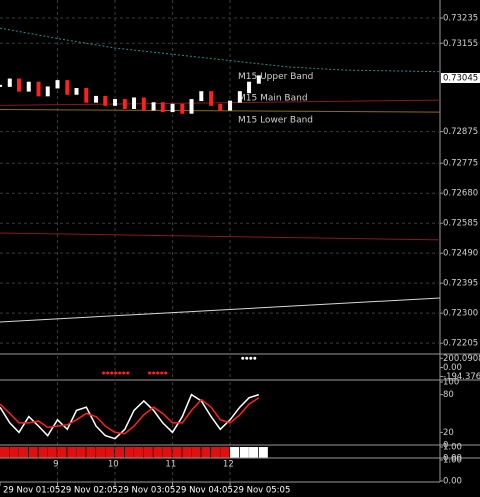  I want to click on y-tick-label: 0.72680, so click(460, 194).